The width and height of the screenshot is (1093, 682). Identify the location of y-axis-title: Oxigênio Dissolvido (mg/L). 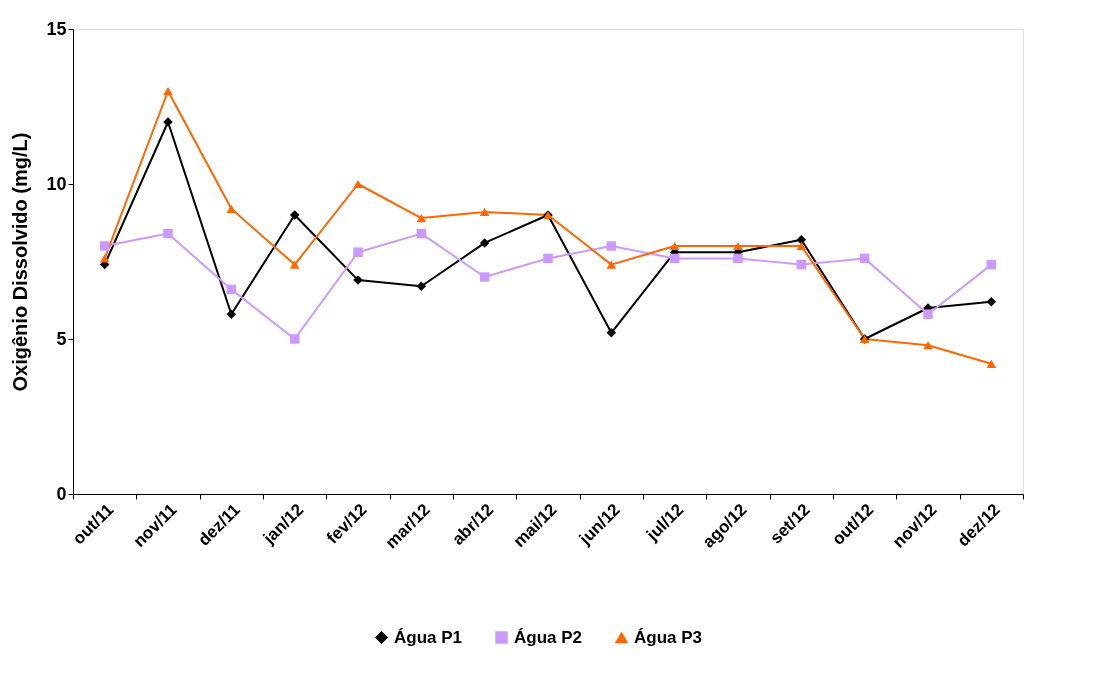
(20, 262).